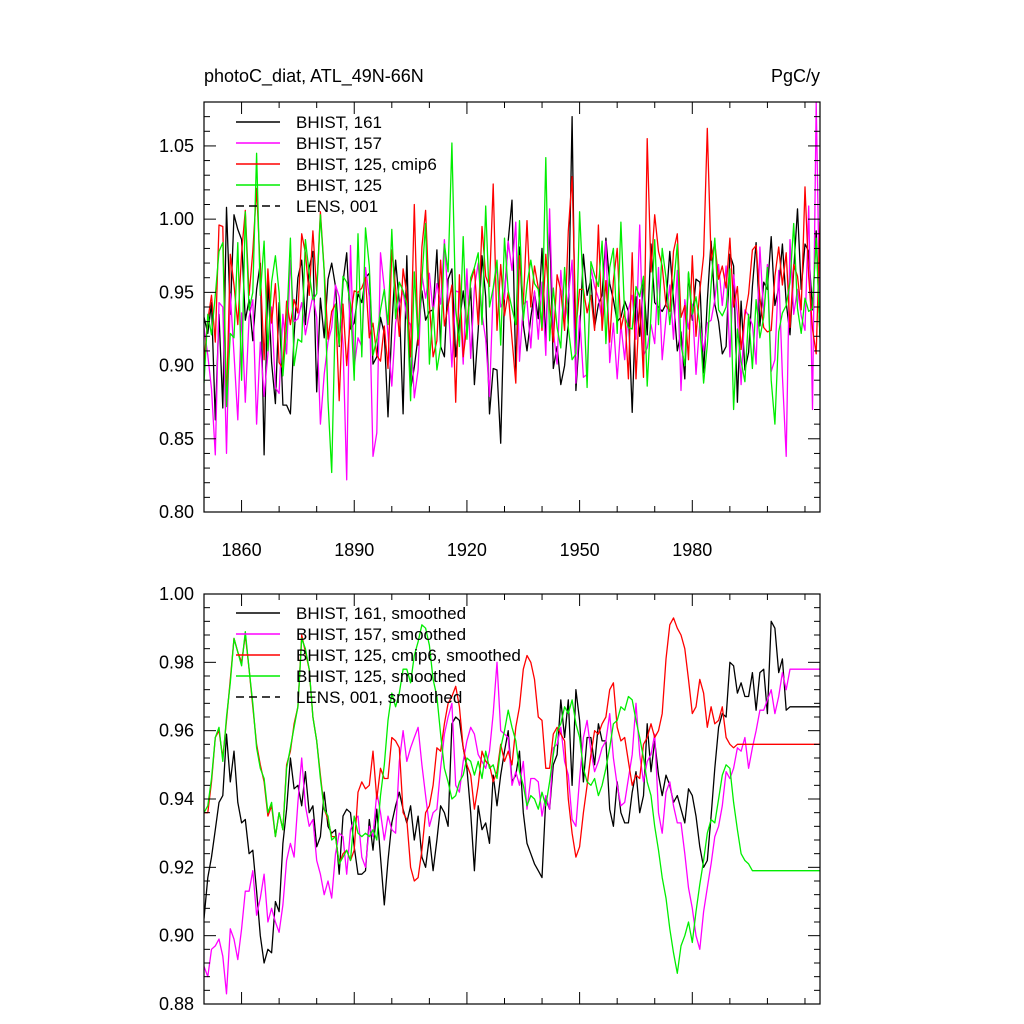  What do you see at coordinates (408, 655) in the screenshot?
I see `bottom-legend-label: BHIST, 125, cmip6, smoothed` at bounding box center [408, 655].